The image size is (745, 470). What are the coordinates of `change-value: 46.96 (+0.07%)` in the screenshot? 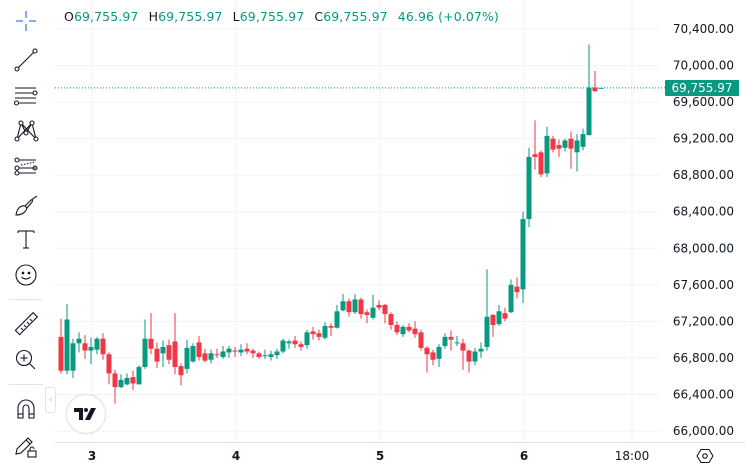 It's located at (448, 16).